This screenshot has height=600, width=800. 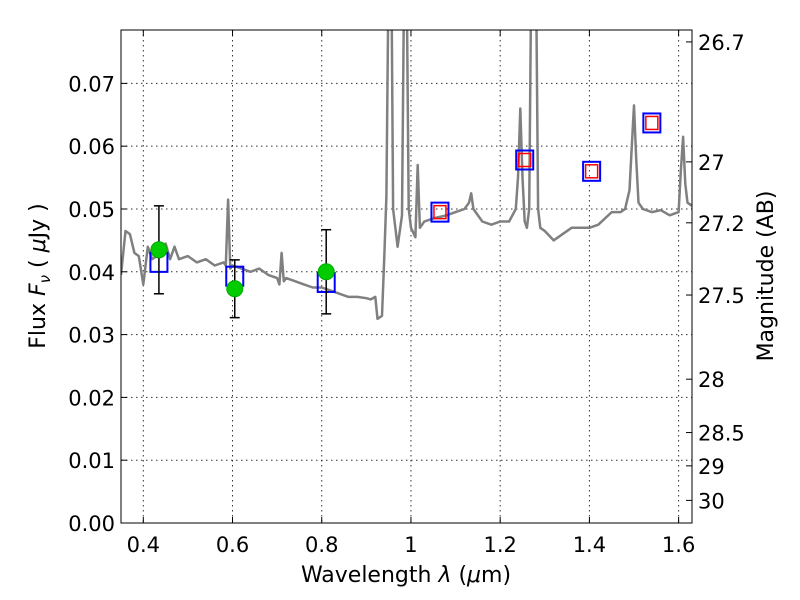 What do you see at coordinates (678, 545) in the screenshot?
I see `x-tick-label: 1.6` at bounding box center [678, 545].